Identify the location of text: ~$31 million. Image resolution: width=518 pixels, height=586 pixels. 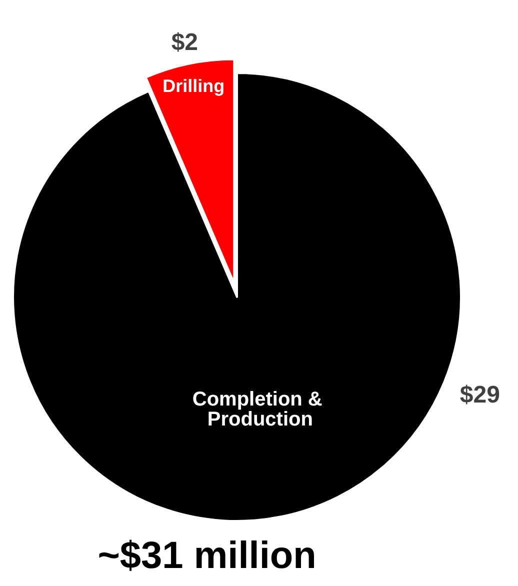
(207, 556).